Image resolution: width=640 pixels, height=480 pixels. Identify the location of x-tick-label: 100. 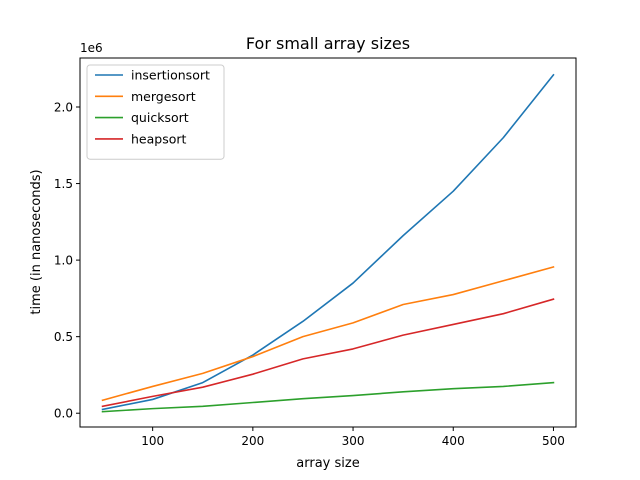
(152, 441).